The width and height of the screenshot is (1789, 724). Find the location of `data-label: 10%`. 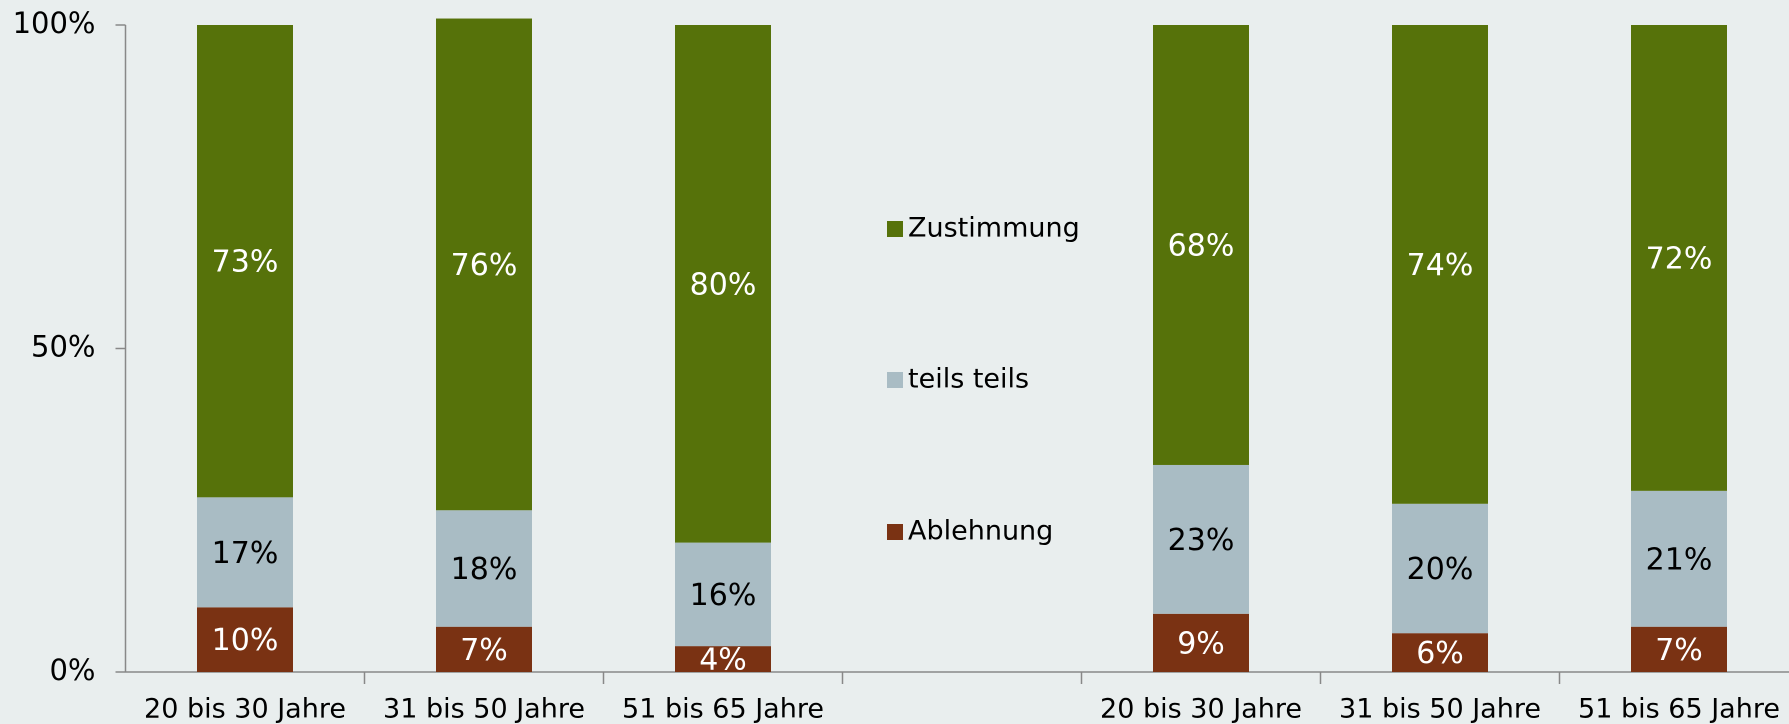

data-label: 10% is located at coordinates (245, 640).